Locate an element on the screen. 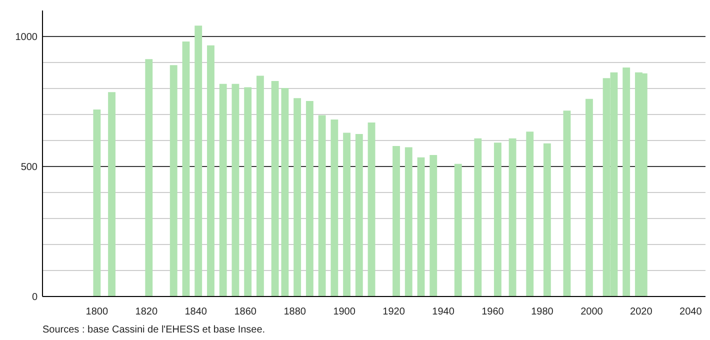  x-tick-label: 1980 is located at coordinates (542, 312).